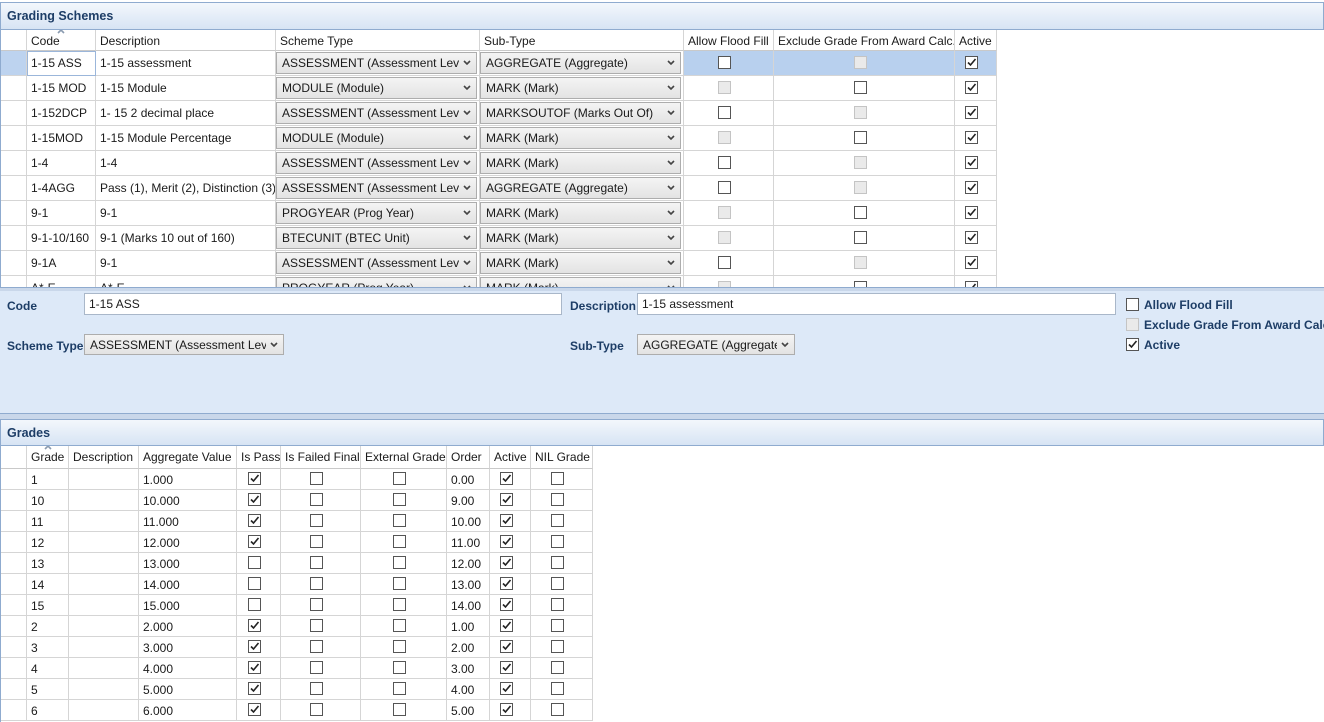 This screenshot has height=722, width=1324. I want to click on grid-cell: 9-1-10/160, so click(61, 238).